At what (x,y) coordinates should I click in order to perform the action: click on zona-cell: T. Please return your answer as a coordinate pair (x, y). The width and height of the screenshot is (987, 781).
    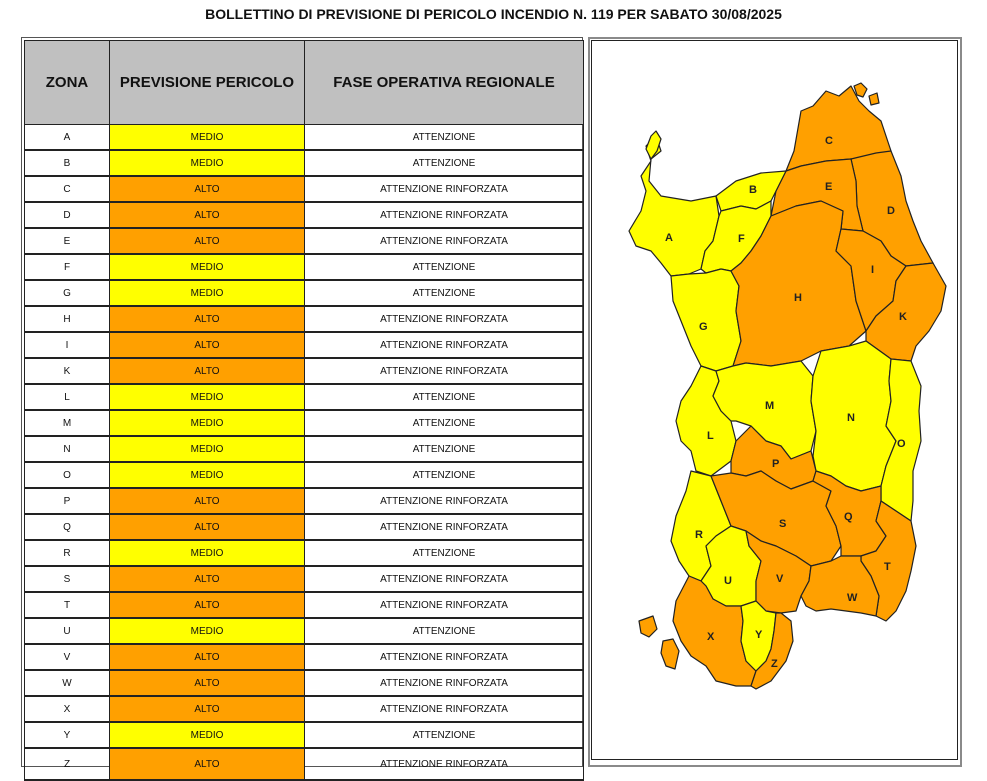
    Looking at the image, I should click on (67, 605).